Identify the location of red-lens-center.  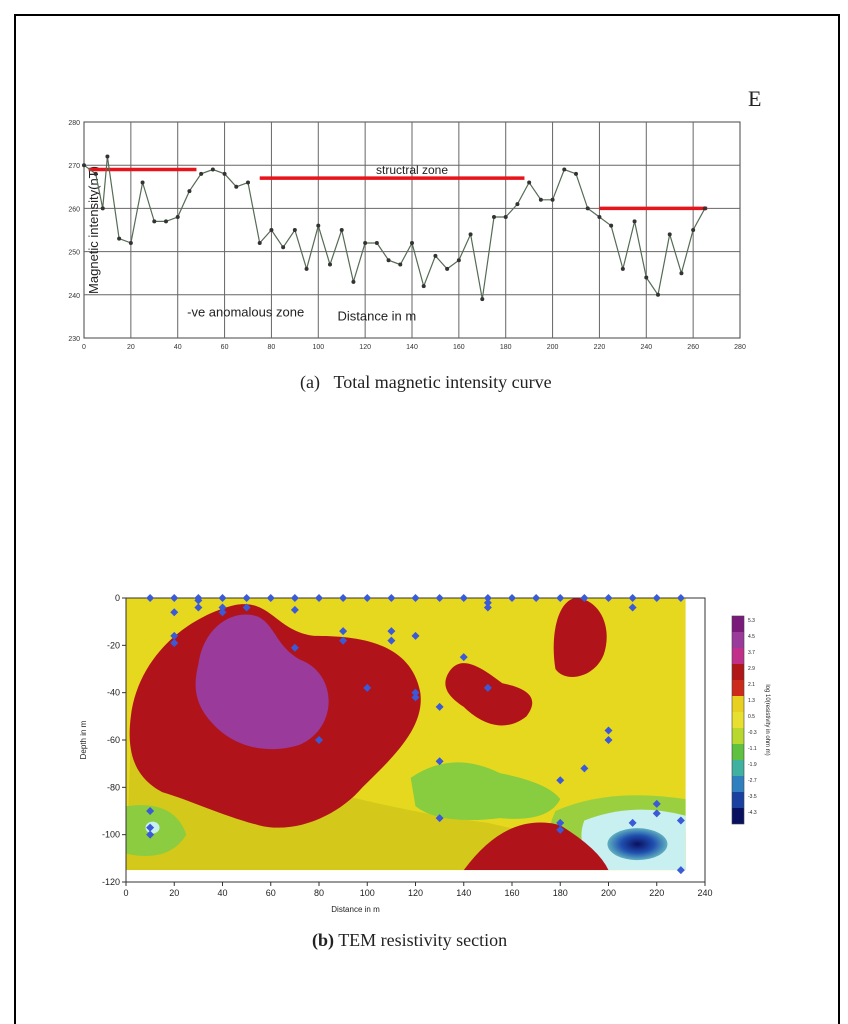
(489, 694).